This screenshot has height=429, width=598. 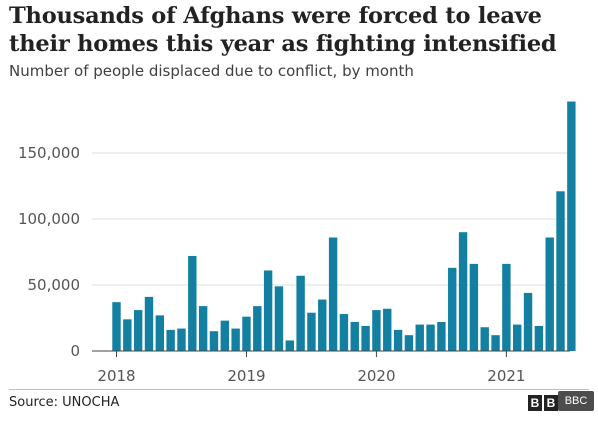 I want to click on y-tick-label: 100,000, so click(x=49, y=219).